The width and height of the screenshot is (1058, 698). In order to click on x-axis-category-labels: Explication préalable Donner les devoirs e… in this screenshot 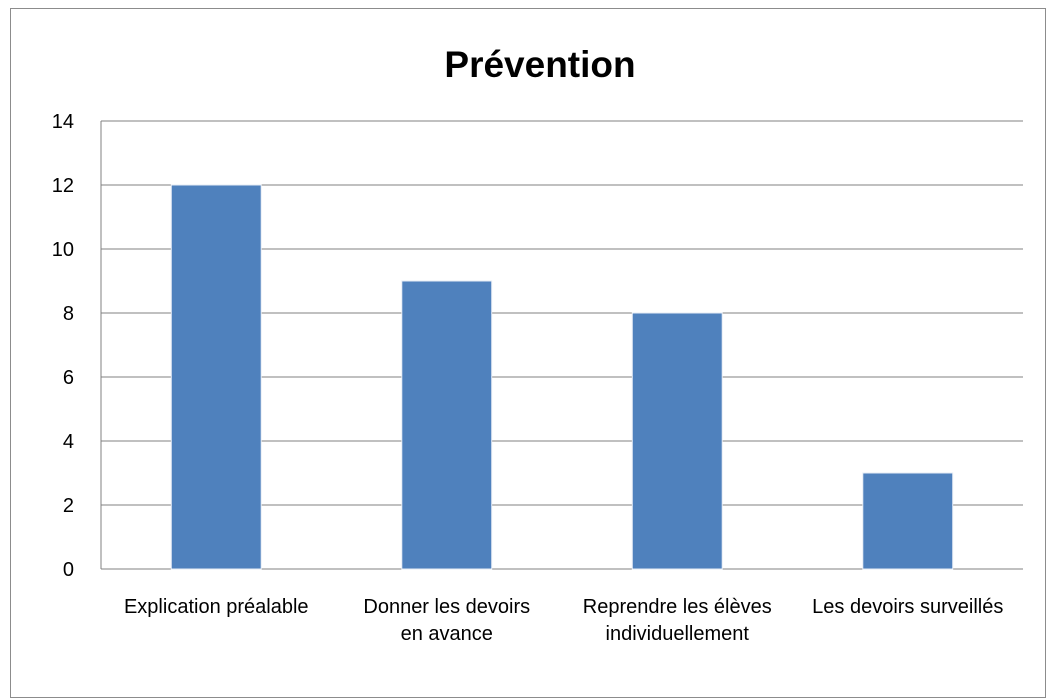, I will do `click(563, 620)`.